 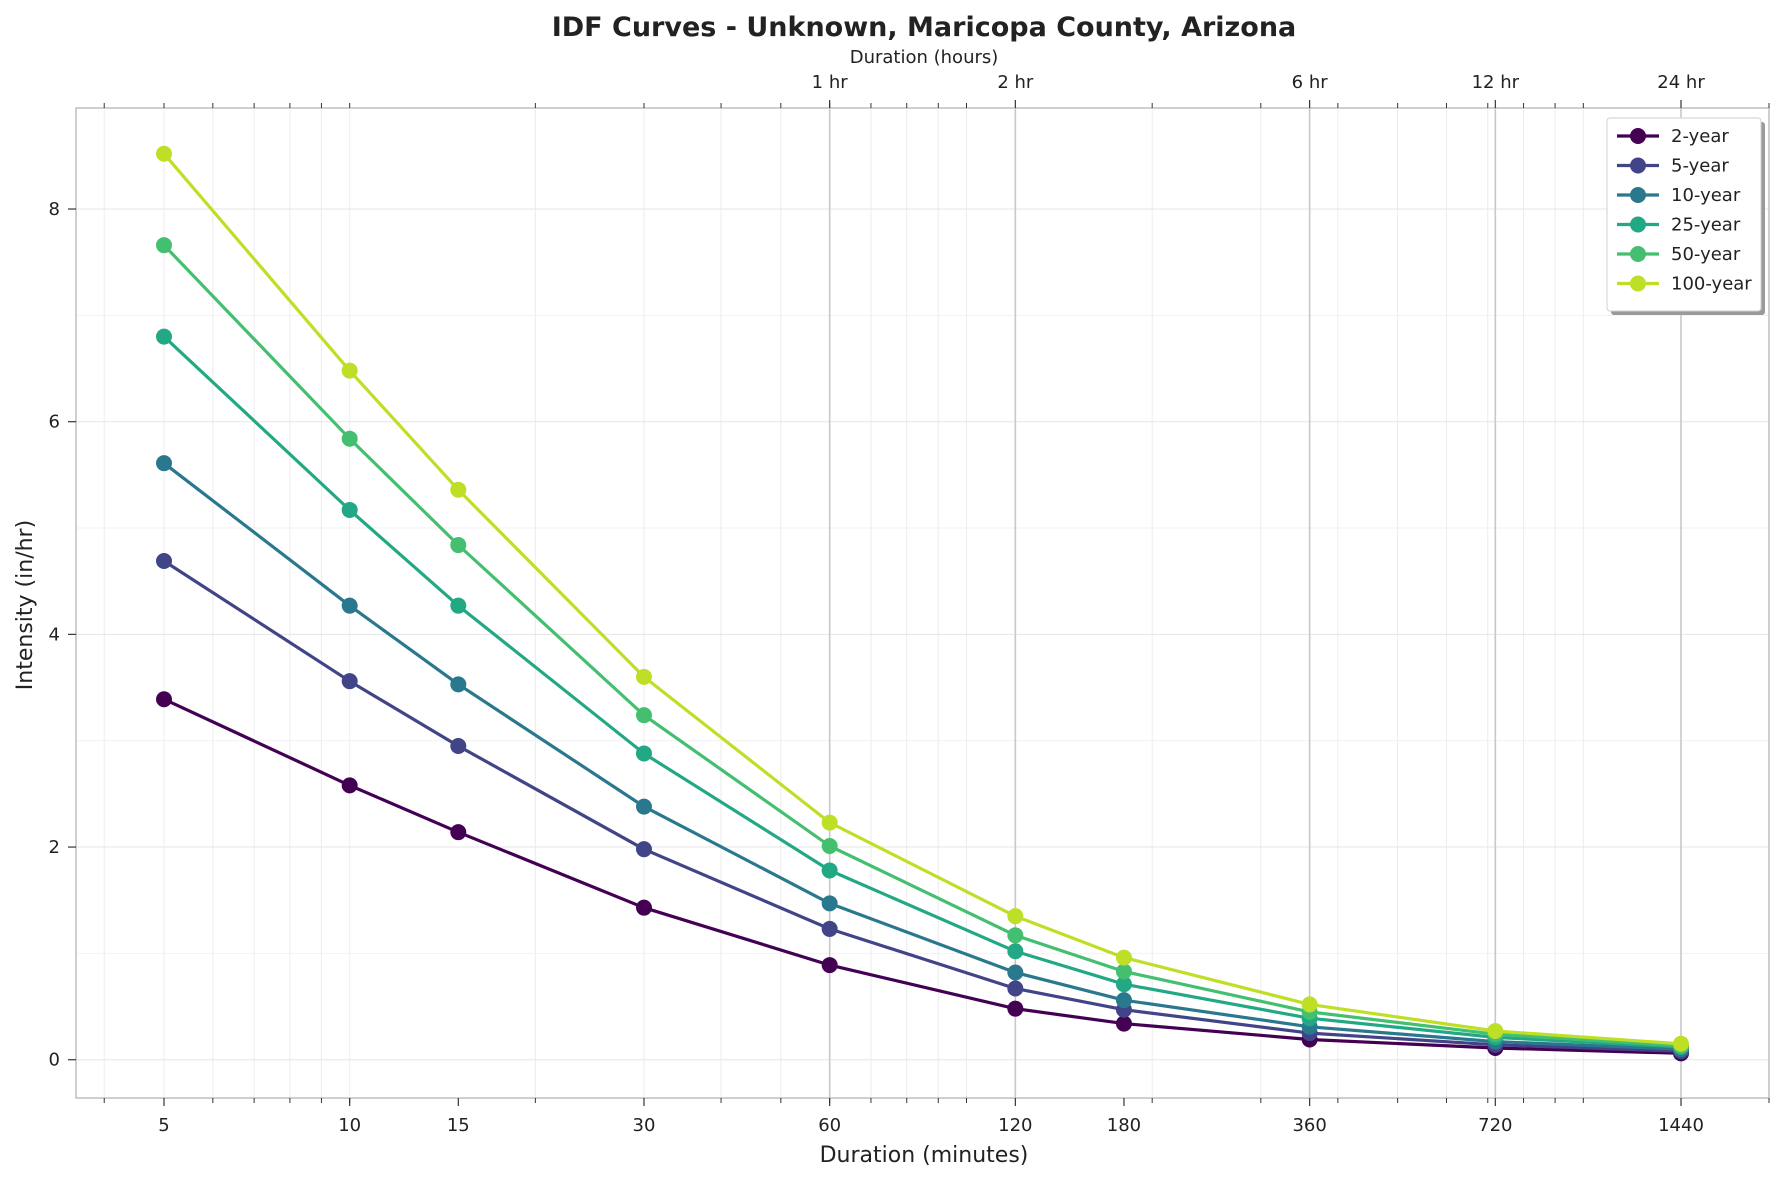 What do you see at coordinates (1124, 1125) in the screenshot?
I see `x-tick-label: 180` at bounding box center [1124, 1125].